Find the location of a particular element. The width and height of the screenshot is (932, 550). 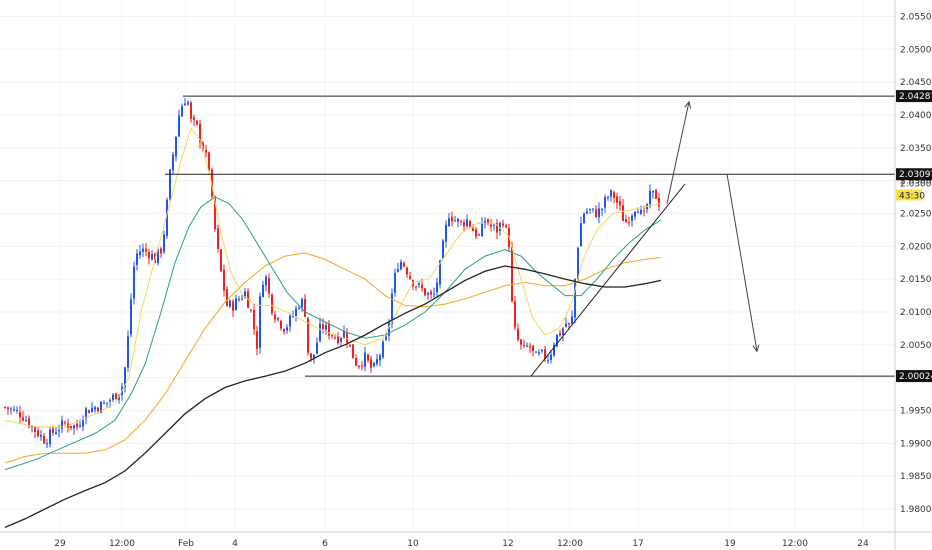

x-tick-label: 19 is located at coordinates (730, 544).